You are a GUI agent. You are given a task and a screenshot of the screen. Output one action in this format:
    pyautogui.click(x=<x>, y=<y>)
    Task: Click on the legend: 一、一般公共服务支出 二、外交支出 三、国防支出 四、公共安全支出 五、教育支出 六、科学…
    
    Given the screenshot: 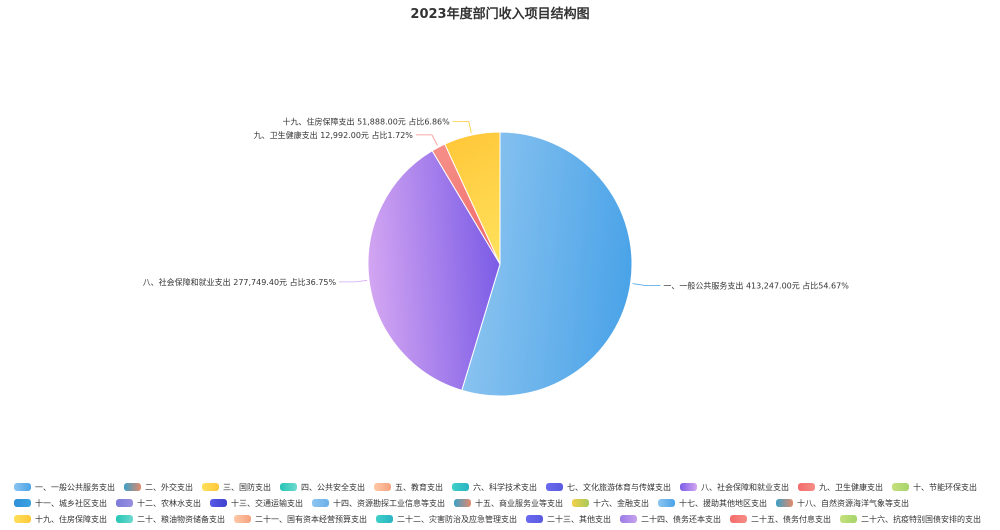 What is the action you would take?
    pyautogui.click(x=504, y=503)
    